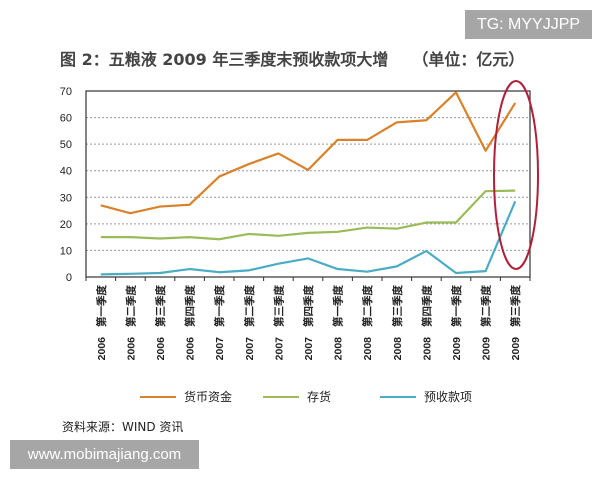 The width and height of the screenshot is (600, 480). I want to click on highlight-ellipse, so click(516, 175).